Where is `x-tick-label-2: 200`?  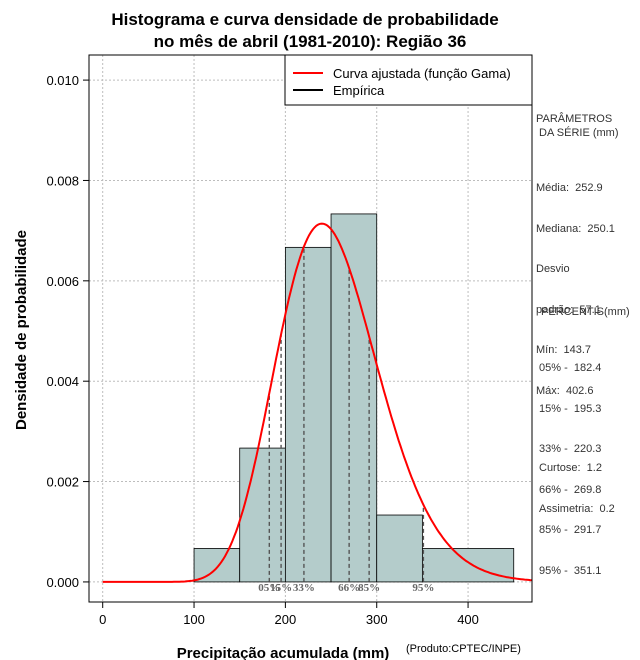 x-tick-label-2: 200 is located at coordinates (286, 619).